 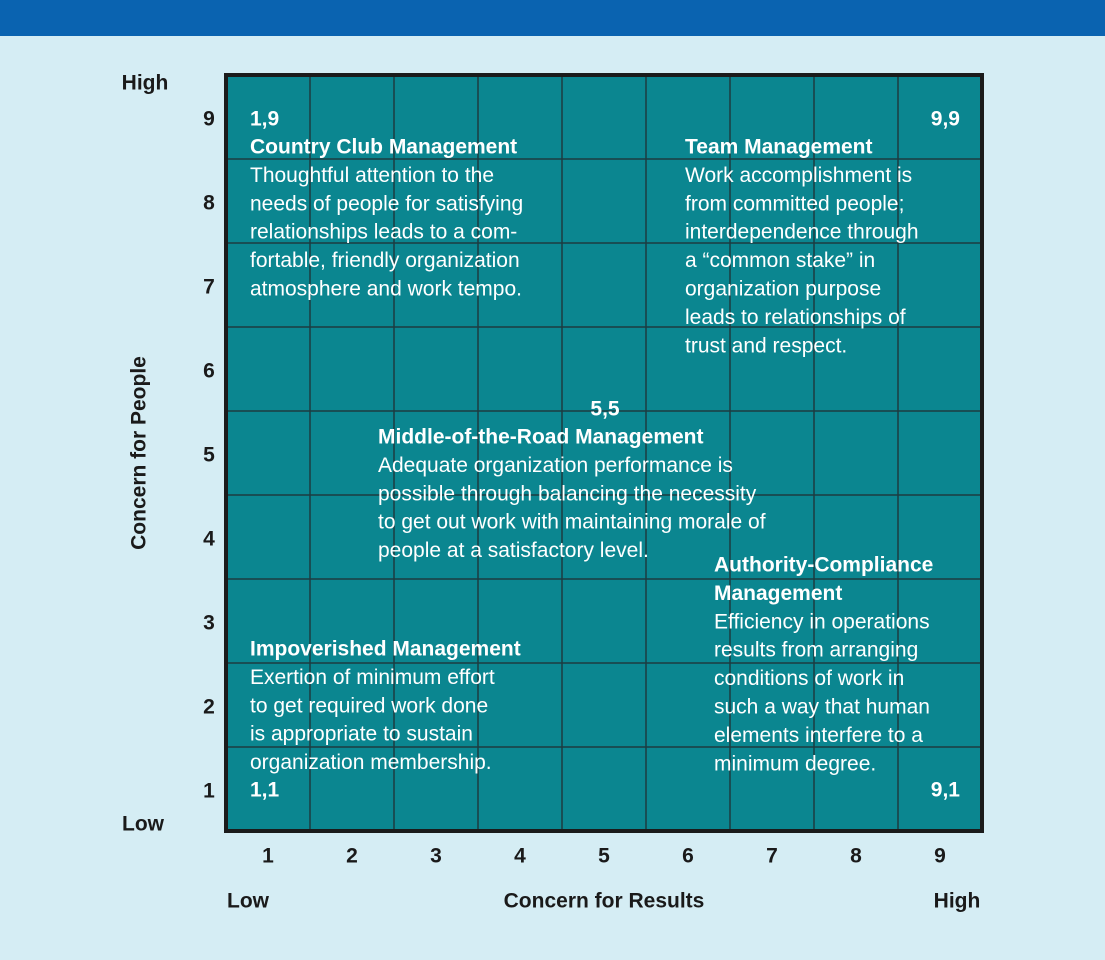 I want to click on y-tick-label: 6, so click(x=209, y=371).